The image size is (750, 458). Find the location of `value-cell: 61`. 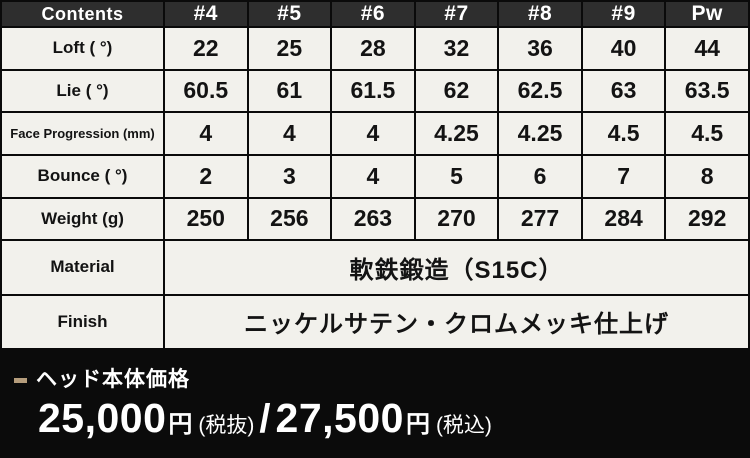

value-cell: 61 is located at coordinates (289, 91).